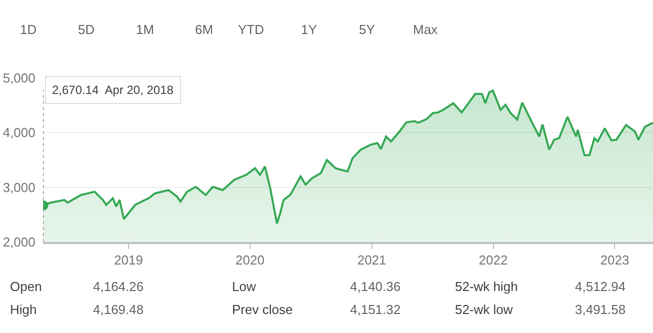 The width and height of the screenshot is (653, 333). Describe the element at coordinates (371, 260) in the screenshot. I see `x-tick-label: 2021` at that location.